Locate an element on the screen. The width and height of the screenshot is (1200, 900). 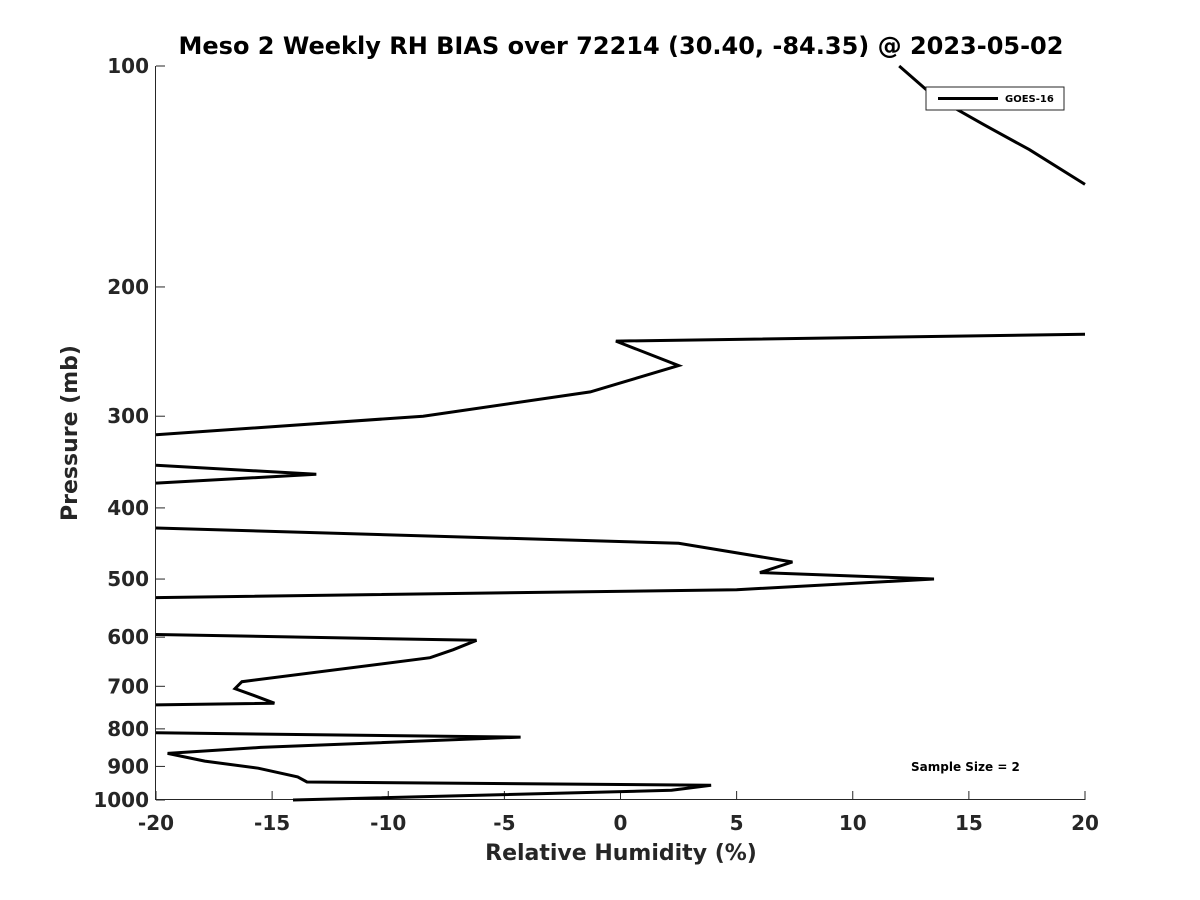
y-tick-label: 100 is located at coordinates (128, 66).